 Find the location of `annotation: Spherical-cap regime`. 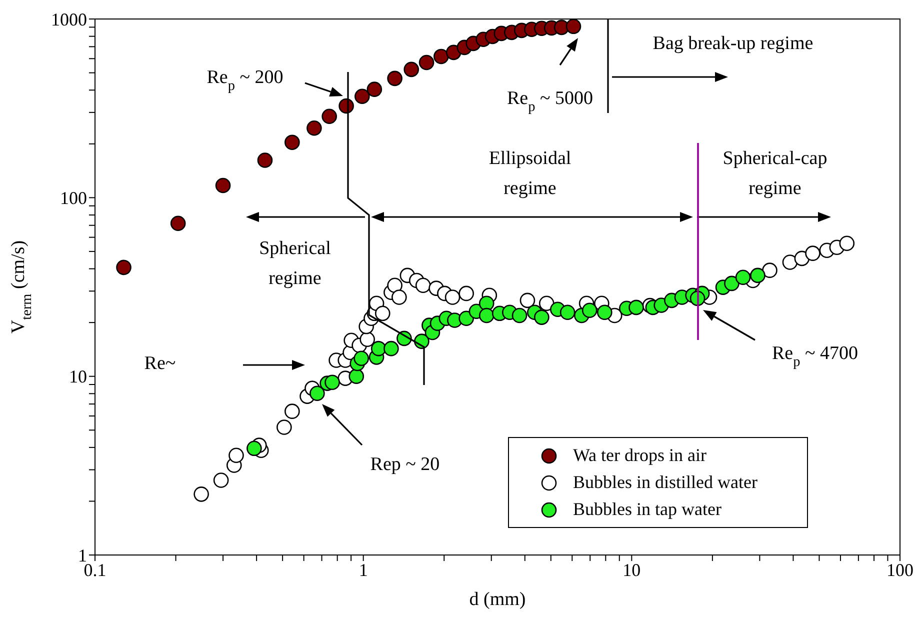

annotation: Spherical-cap regime is located at coordinates (775, 174).